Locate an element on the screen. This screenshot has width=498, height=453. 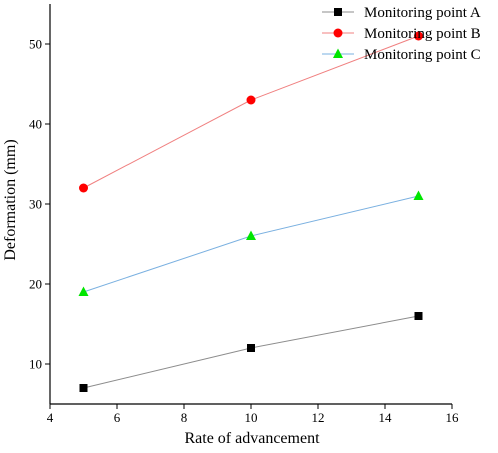
y-tick-label: 30 is located at coordinates (35, 204).